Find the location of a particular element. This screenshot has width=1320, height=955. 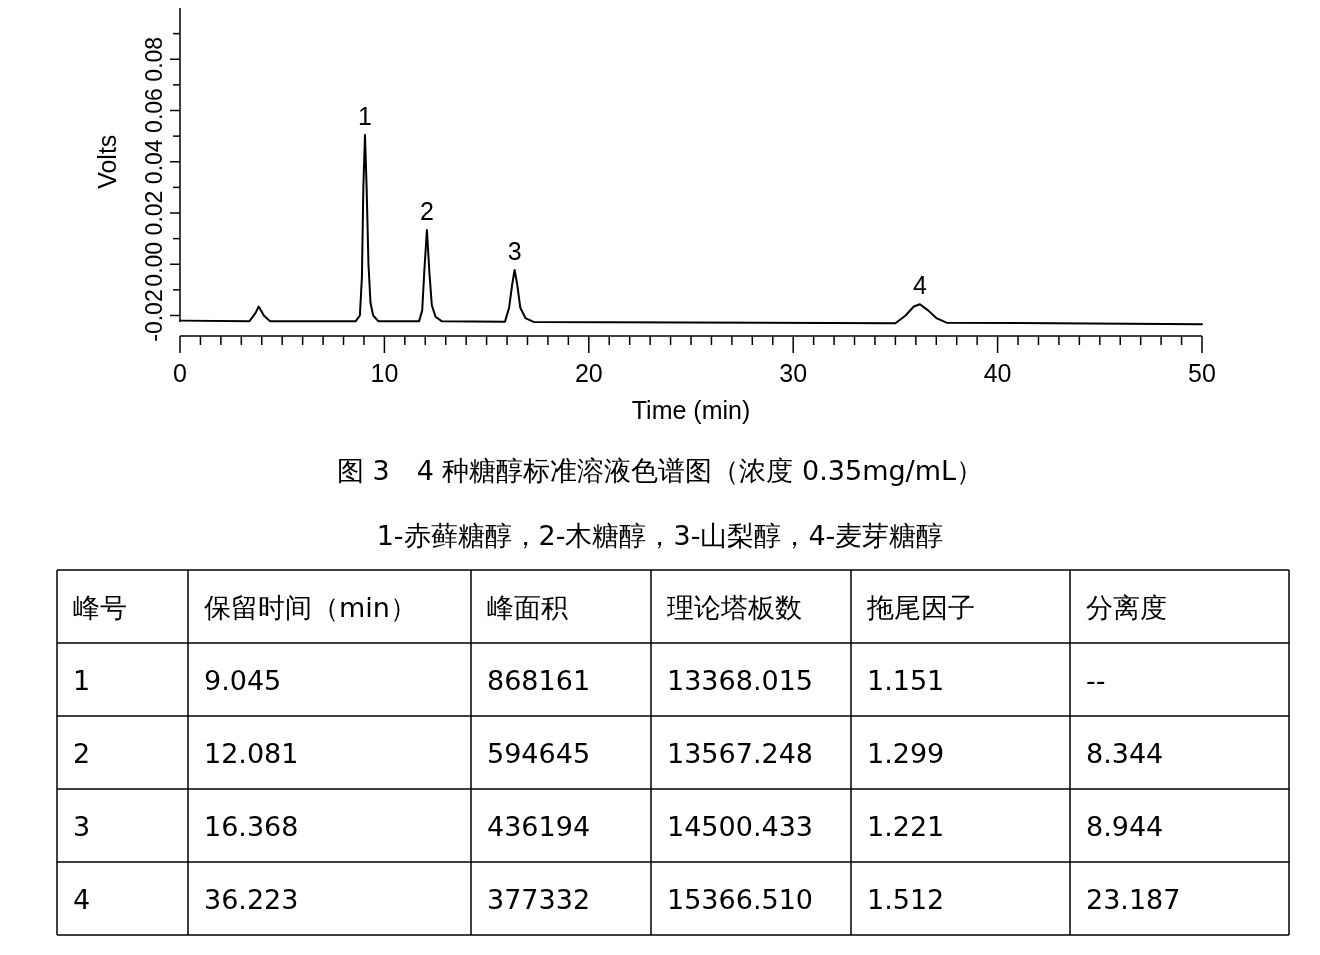

text: 36.223 is located at coordinates (251, 899).